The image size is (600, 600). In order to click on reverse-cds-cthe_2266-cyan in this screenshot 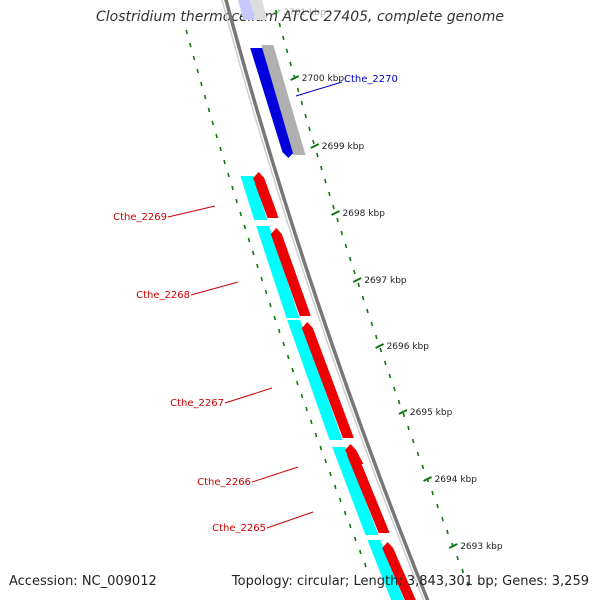, I will do `click(355, 491)`.